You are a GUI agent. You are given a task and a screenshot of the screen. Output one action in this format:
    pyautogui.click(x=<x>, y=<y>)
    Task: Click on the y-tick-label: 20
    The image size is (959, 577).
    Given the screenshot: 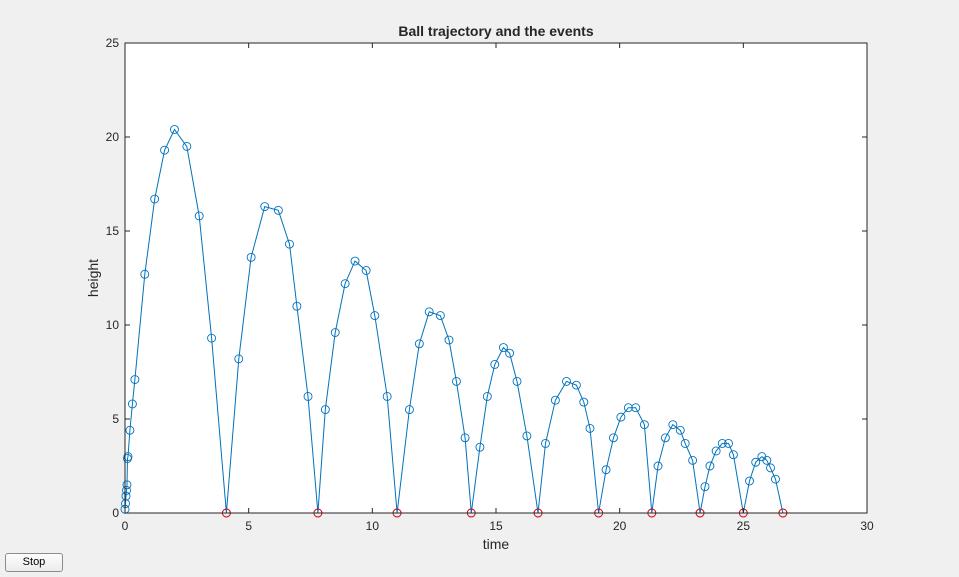 What is the action you would take?
    pyautogui.click(x=113, y=137)
    